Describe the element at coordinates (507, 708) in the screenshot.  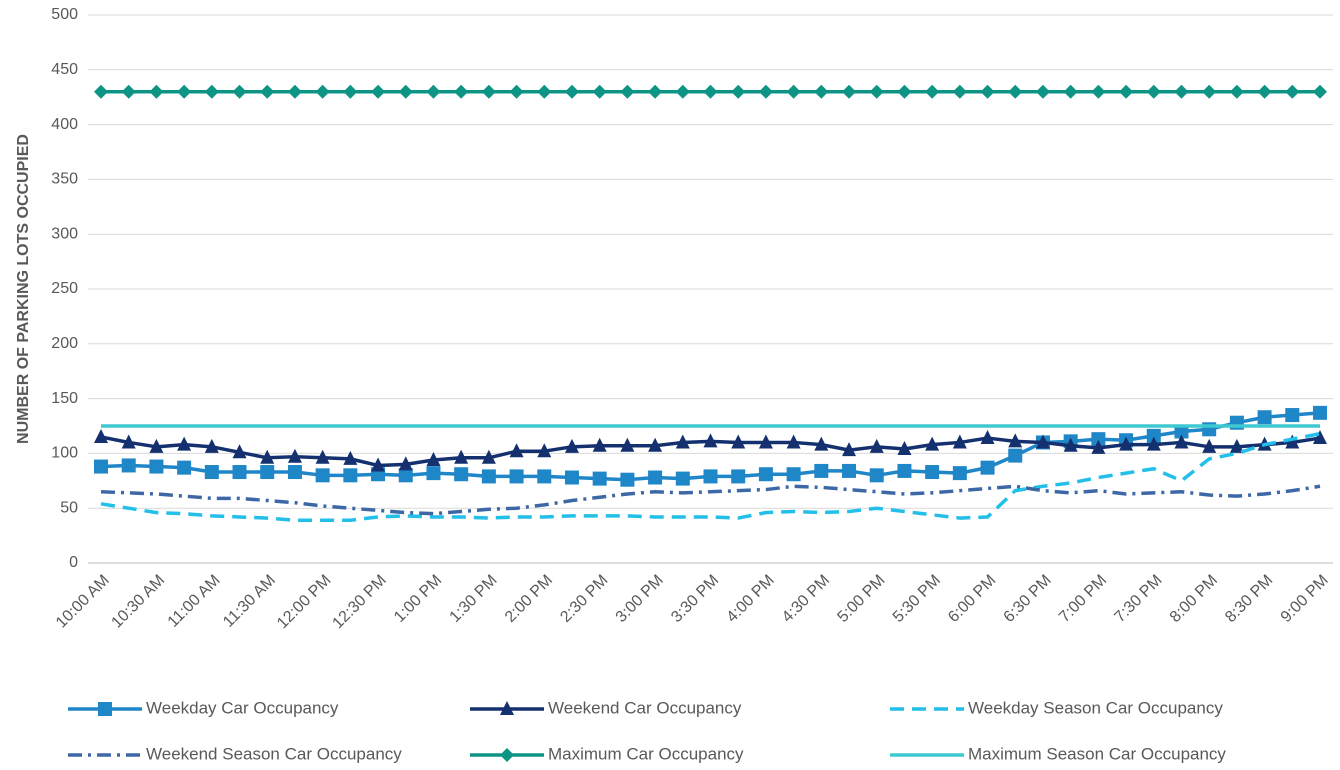
I see `legend-marker` at that location.